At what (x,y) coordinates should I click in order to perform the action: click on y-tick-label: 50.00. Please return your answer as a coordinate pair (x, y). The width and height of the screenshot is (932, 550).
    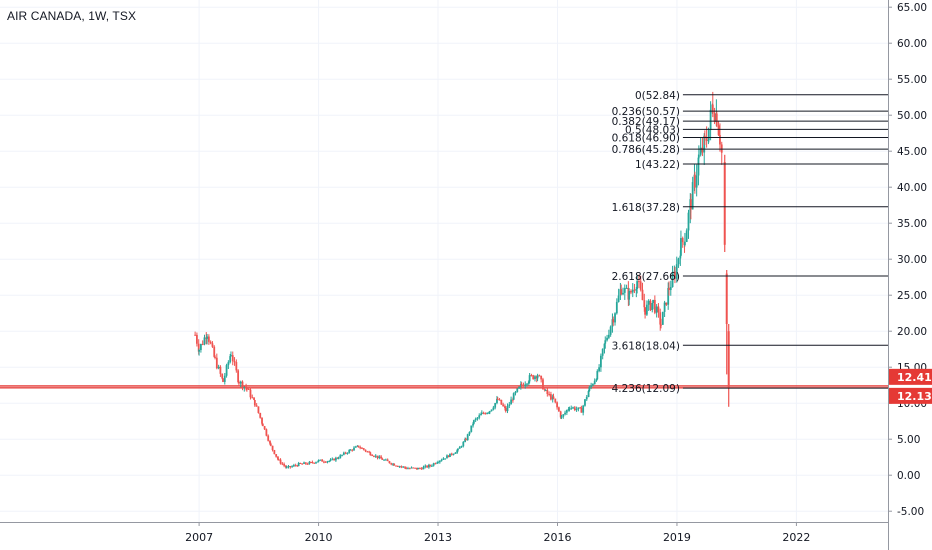
    Looking at the image, I should click on (912, 116).